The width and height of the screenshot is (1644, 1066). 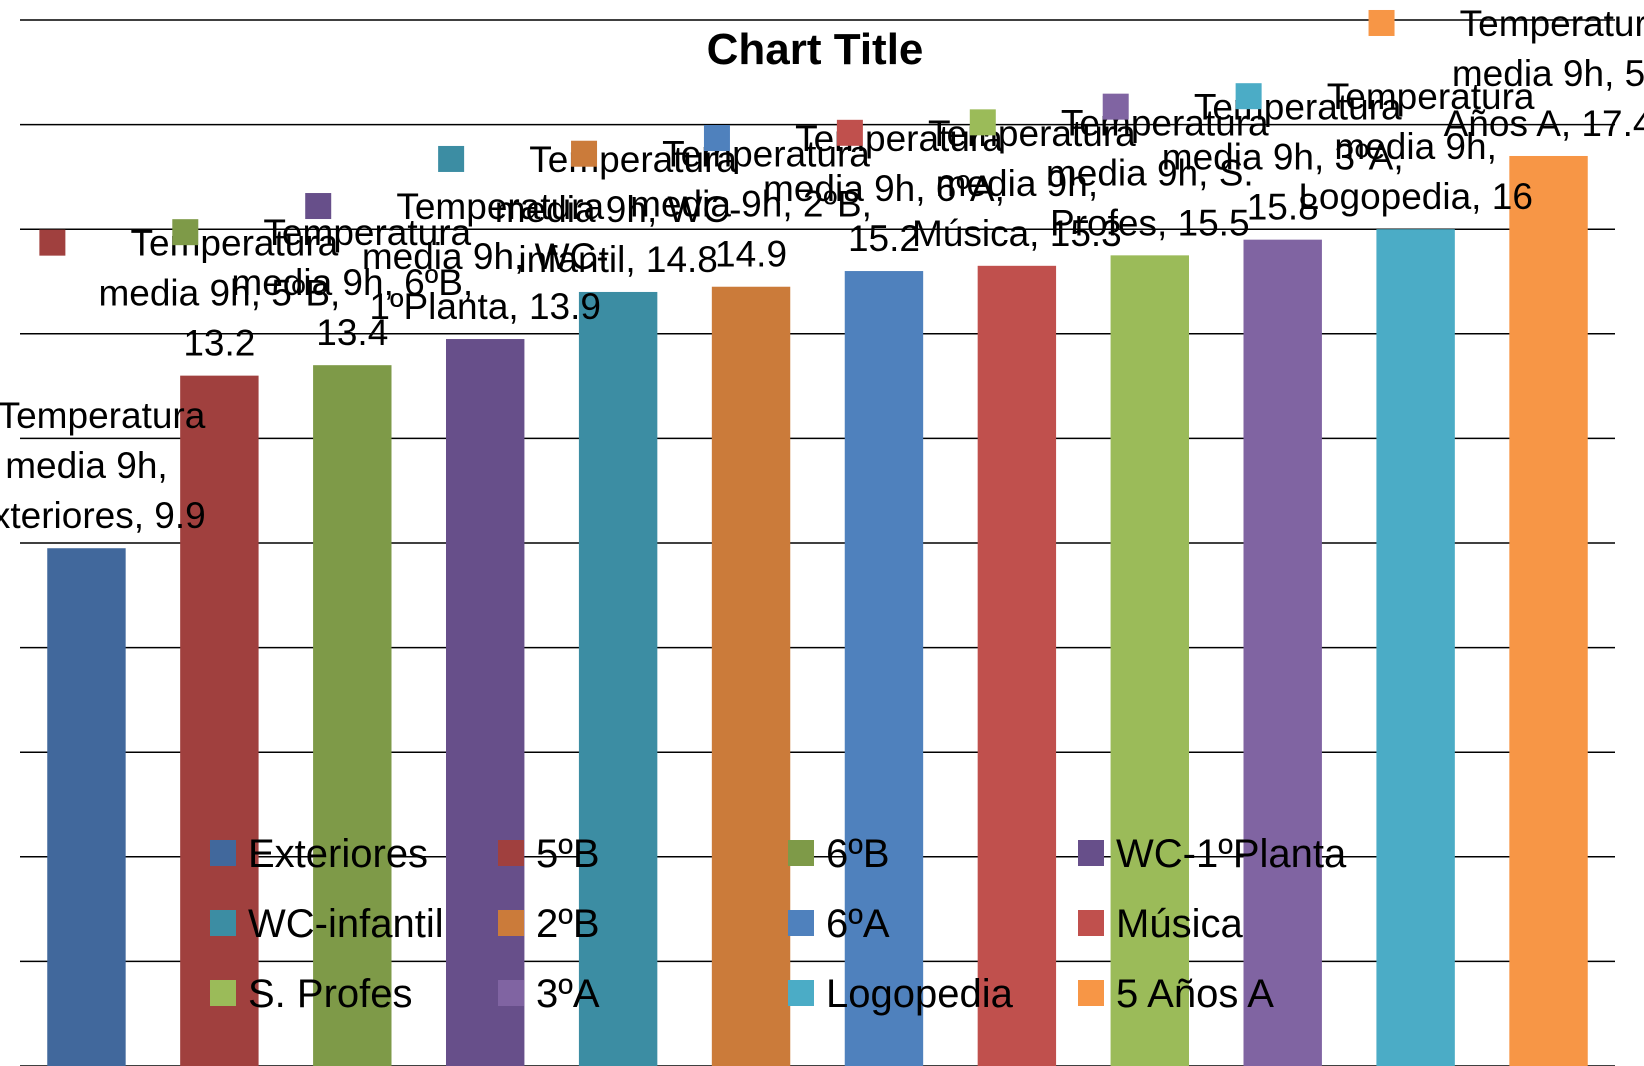 What do you see at coordinates (618, 259) in the screenshot?
I see `data-label-text: infantil, 14.8` at bounding box center [618, 259].